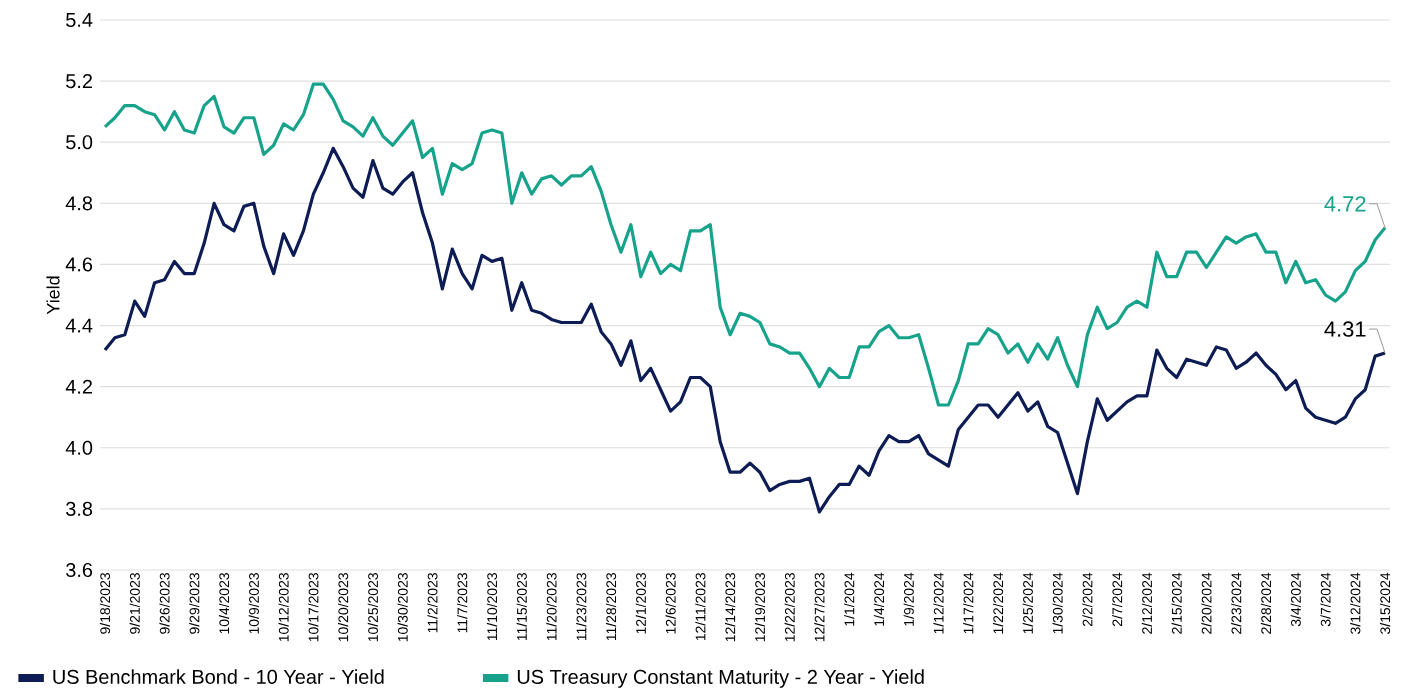  Describe the element at coordinates (611, 607) in the screenshot. I see `x-tick-label: 11/28/2023` at that location.